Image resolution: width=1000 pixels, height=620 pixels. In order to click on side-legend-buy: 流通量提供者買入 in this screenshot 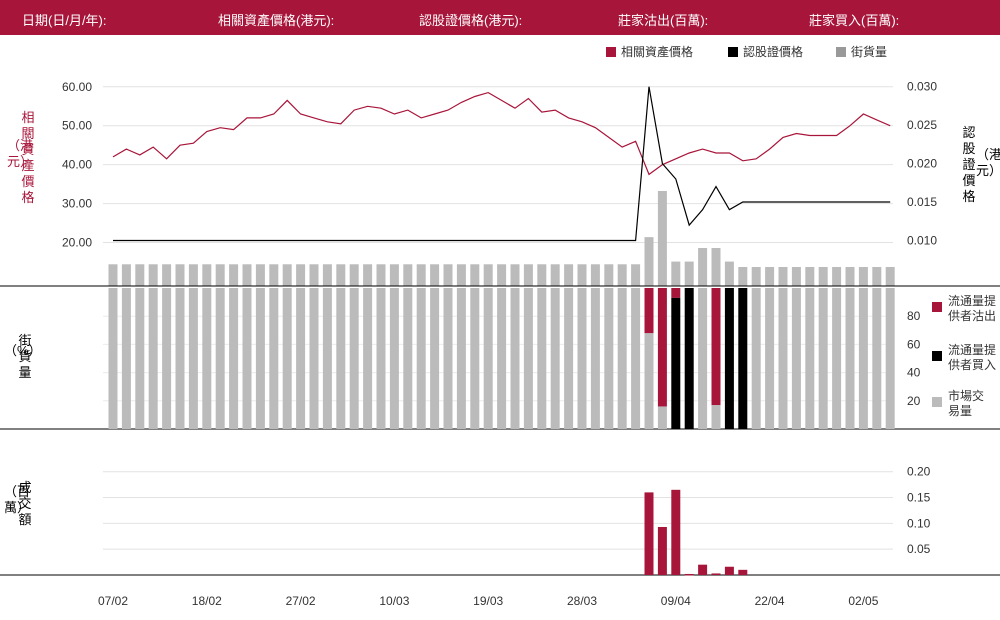, I will do `click(966, 359)`.